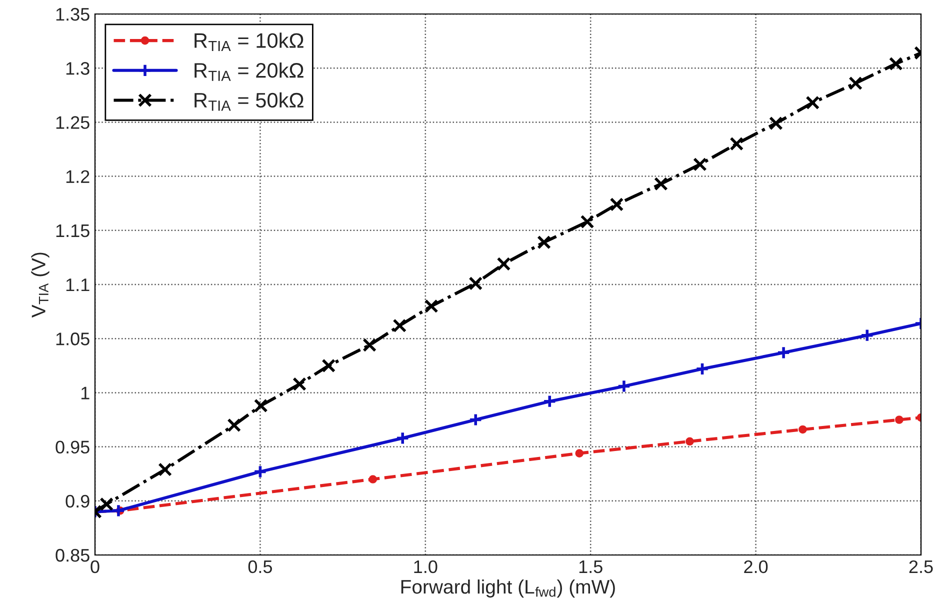 Image resolution: width=938 pixels, height=607 pixels. What do you see at coordinates (590, 567) in the screenshot?
I see `x-tick-label: 1.5` at bounding box center [590, 567].